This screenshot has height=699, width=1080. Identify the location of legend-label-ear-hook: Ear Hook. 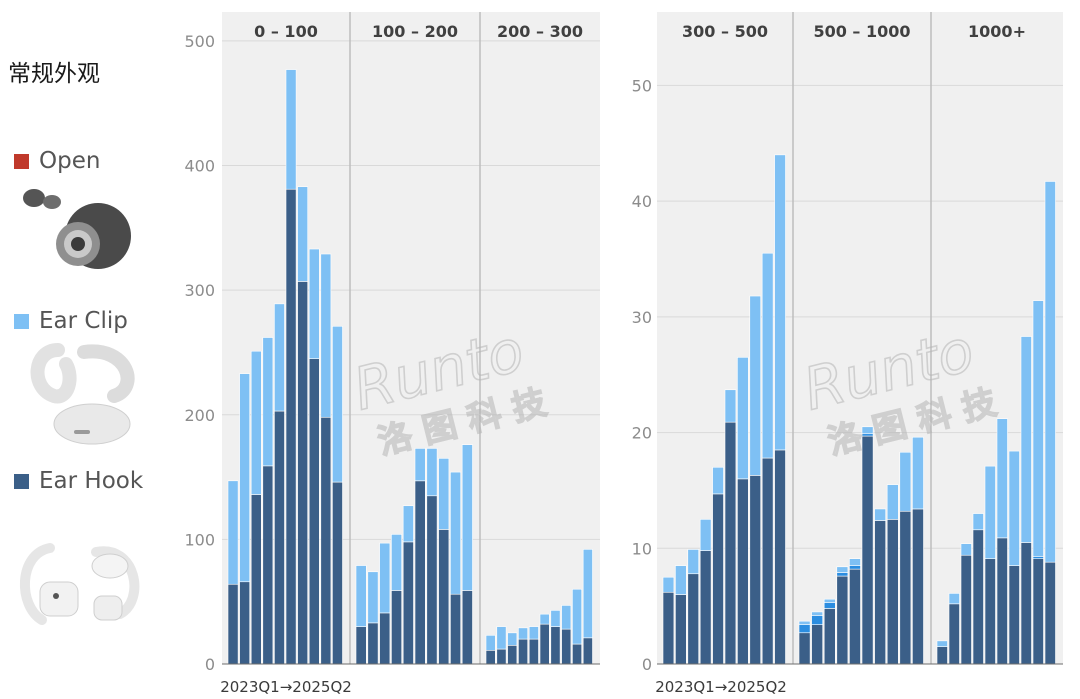
(91, 481).